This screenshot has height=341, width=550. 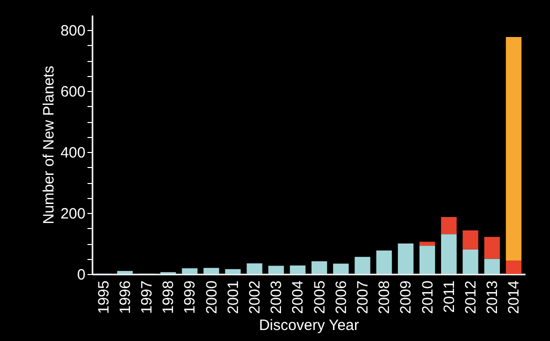 I want to click on y-tick-label: 0, so click(x=81, y=275).